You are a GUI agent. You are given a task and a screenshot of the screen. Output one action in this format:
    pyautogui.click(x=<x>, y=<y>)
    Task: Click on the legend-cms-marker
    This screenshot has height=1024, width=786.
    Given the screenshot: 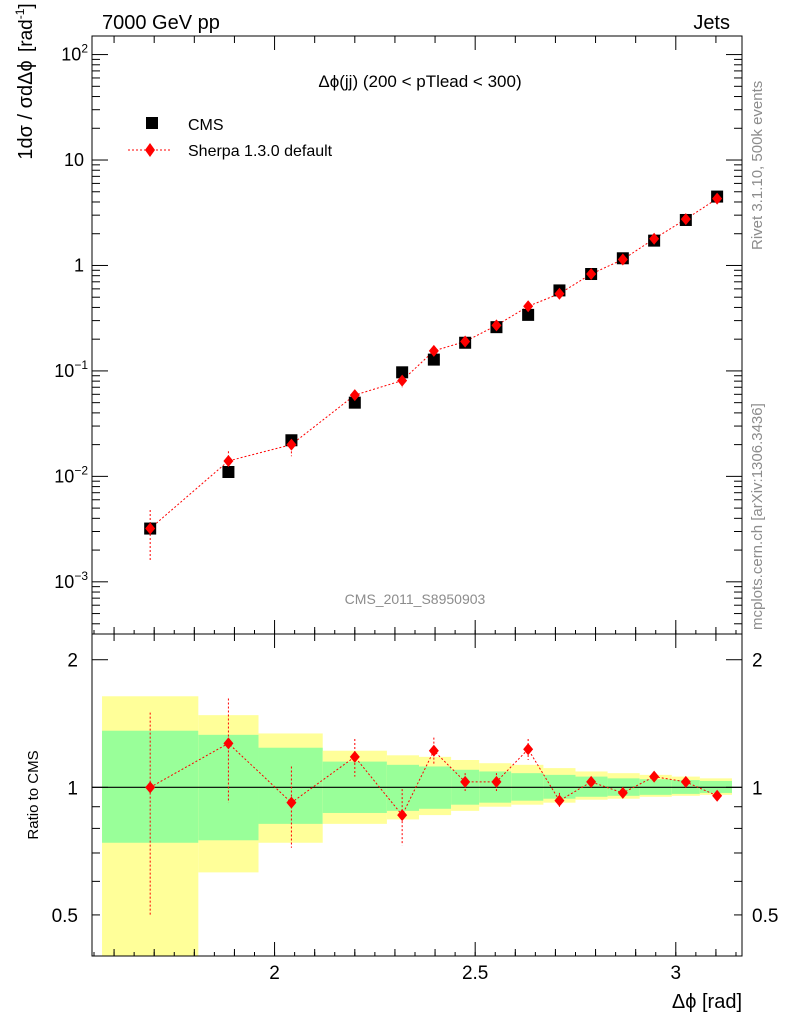 What is the action you would take?
    pyautogui.click(x=152, y=123)
    